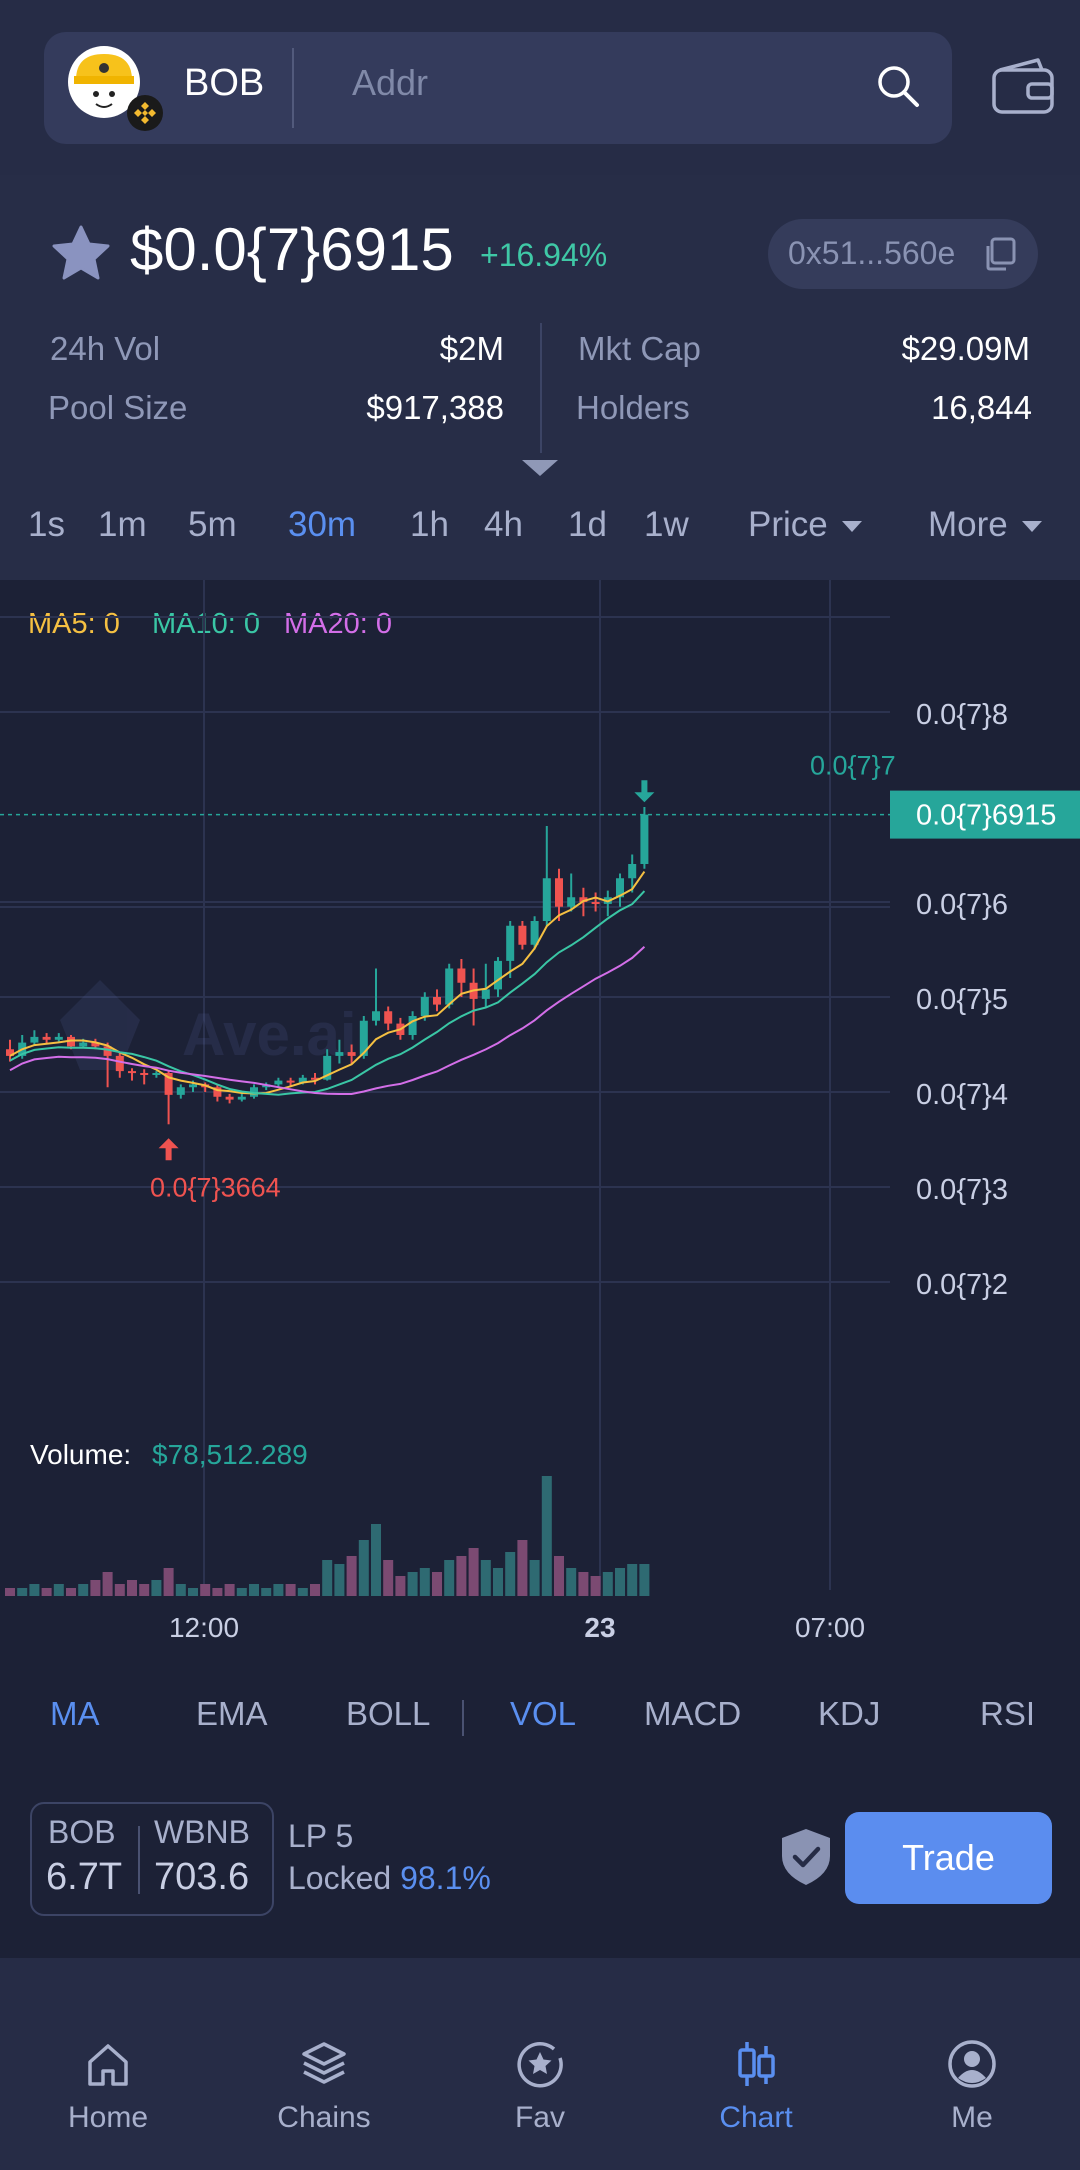 This screenshot has height=2170, width=1080. I want to click on home-icon, so click(108, 2065).